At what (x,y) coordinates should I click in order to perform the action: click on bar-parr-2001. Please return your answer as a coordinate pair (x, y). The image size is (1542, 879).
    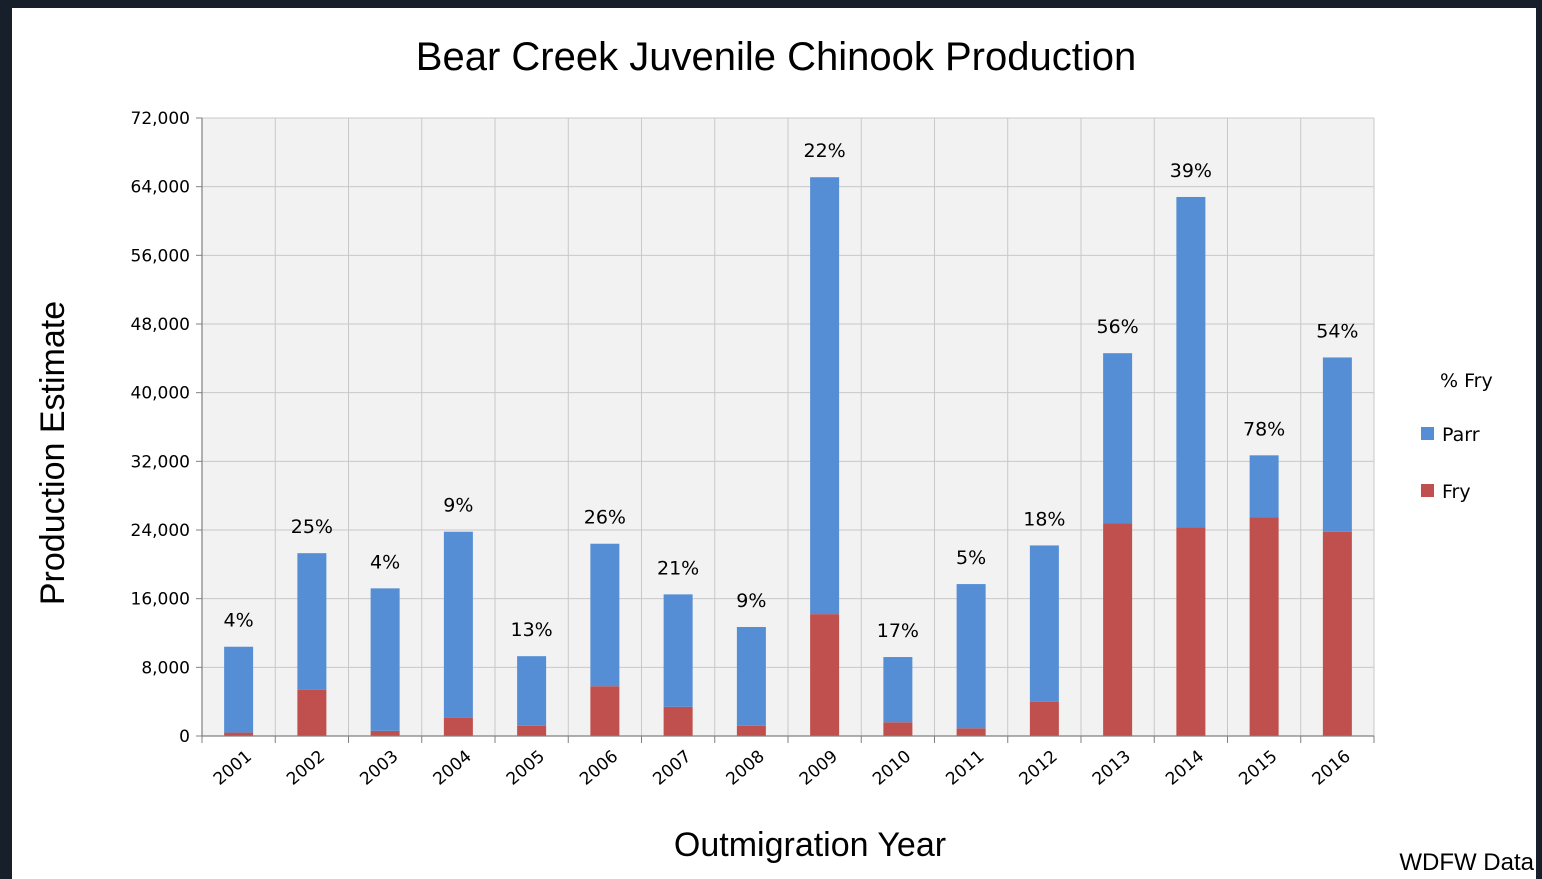
    Looking at the image, I should click on (239, 689).